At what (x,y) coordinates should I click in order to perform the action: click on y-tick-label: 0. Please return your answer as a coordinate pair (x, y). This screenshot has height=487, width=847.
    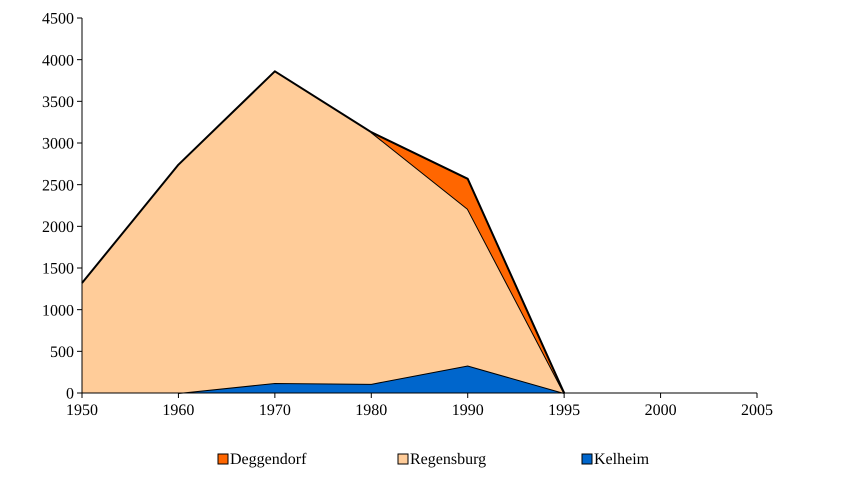
    Looking at the image, I should click on (70, 394).